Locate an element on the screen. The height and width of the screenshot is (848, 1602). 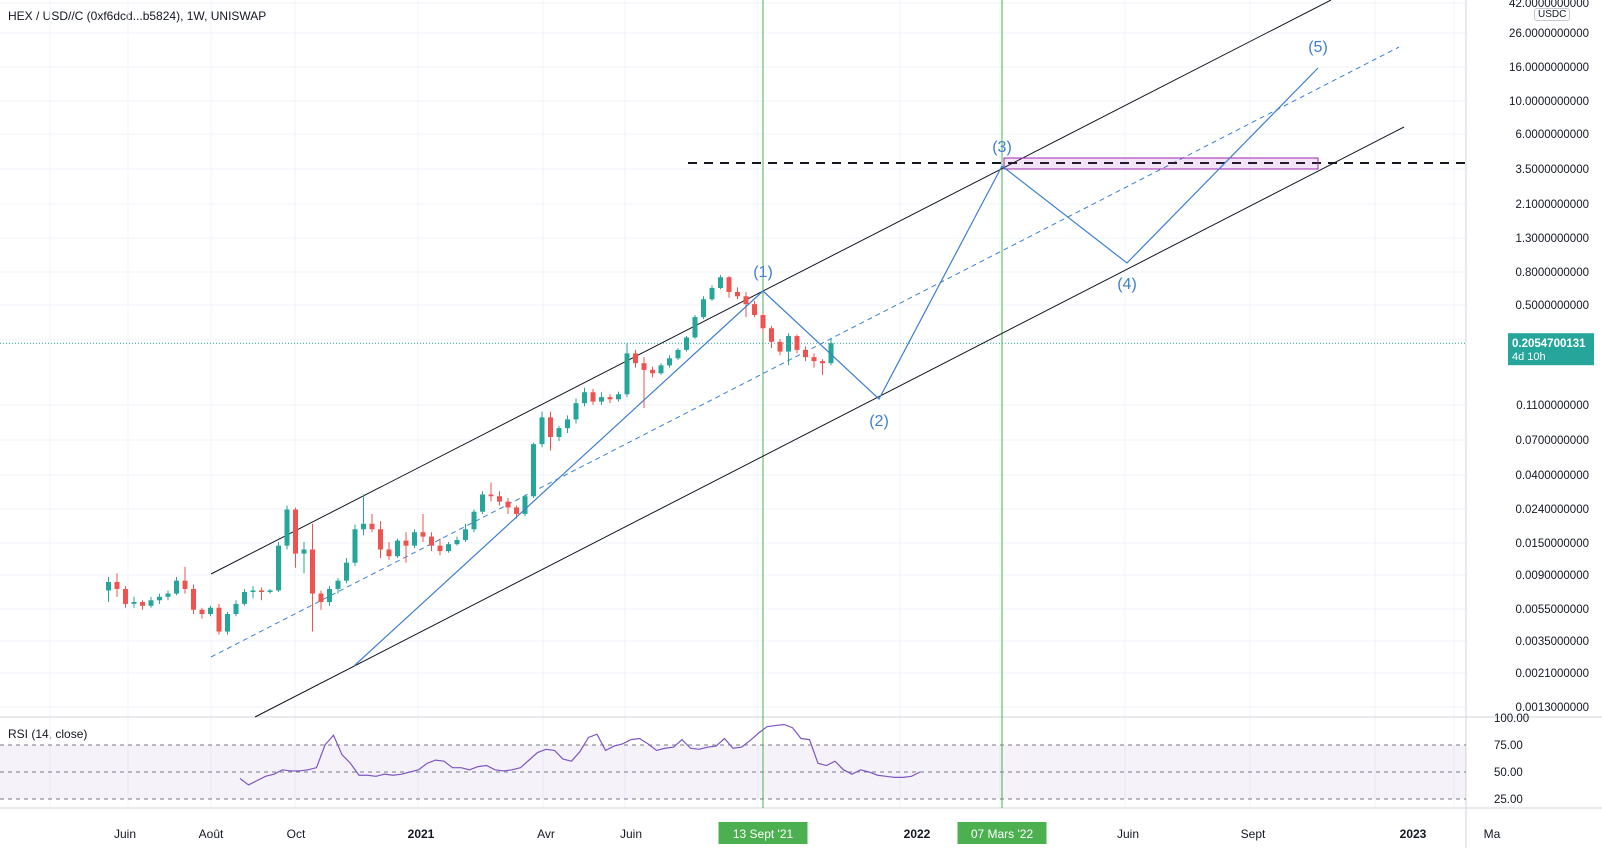
time-tick-label: 2022 is located at coordinates (917, 834).